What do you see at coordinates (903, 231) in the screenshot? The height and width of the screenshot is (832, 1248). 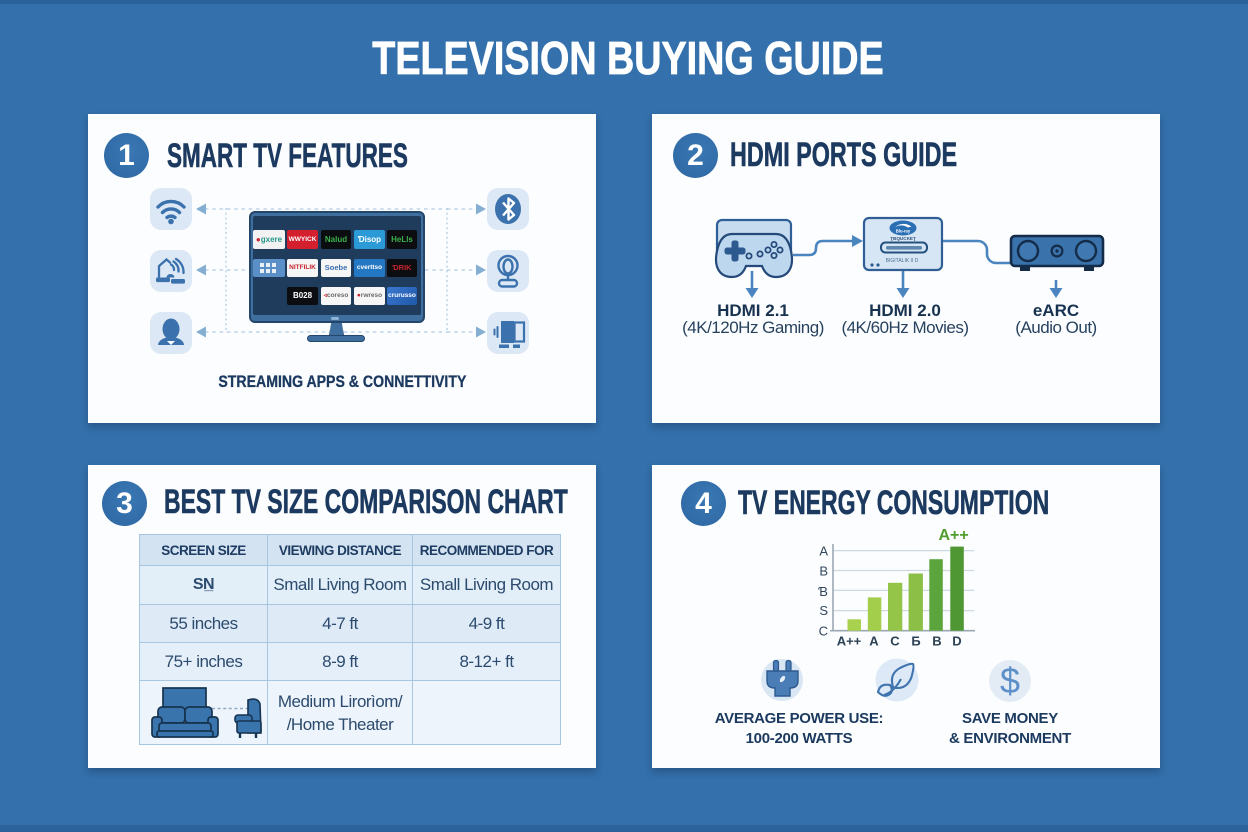 I see `svg-text: Blu-ray` at bounding box center [903, 231].